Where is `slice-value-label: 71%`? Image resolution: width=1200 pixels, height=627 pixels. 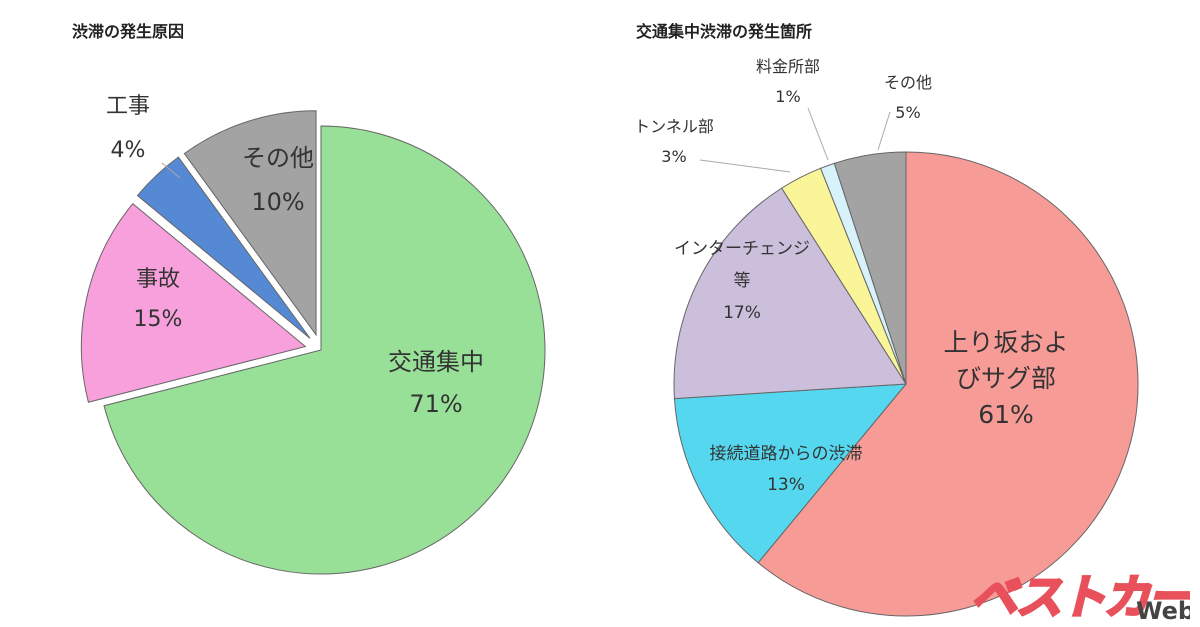 slice-value-label: 71% is located at coordinates (435, 404).